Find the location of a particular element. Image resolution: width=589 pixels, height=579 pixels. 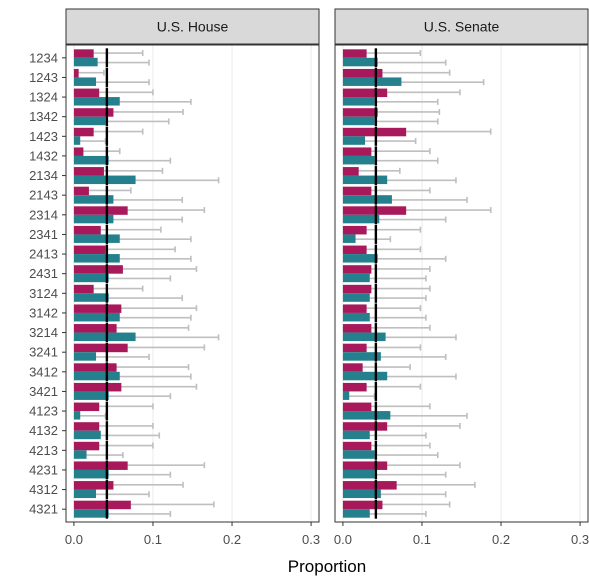

y-tick-label: 1243 is located at coordinates (43, 77).